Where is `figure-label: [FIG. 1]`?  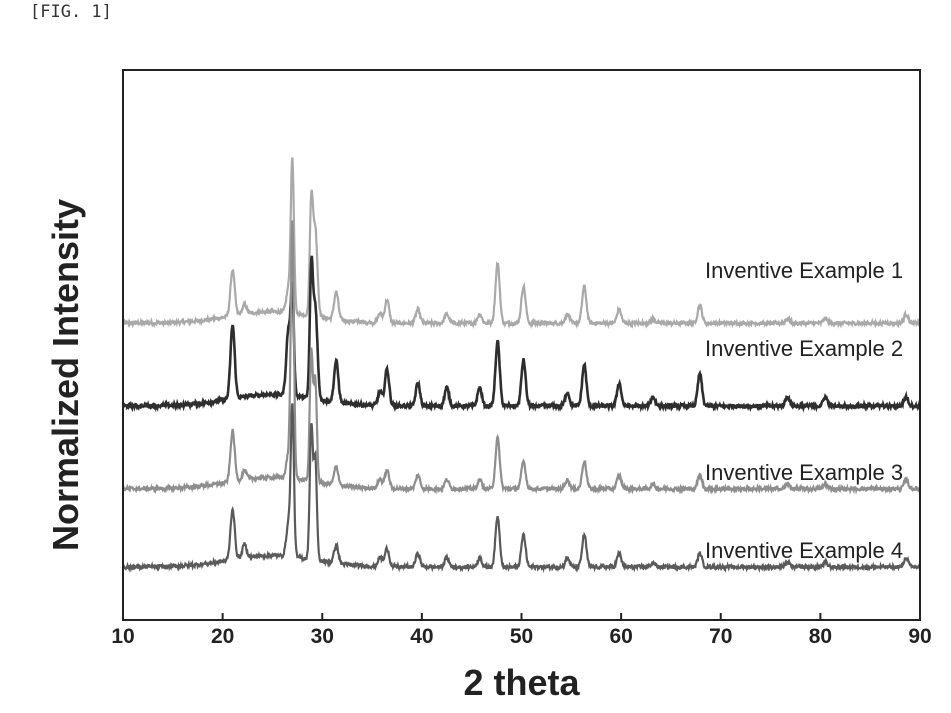
figure-label: [FIG. 1] is located at coordinates (71, 12).